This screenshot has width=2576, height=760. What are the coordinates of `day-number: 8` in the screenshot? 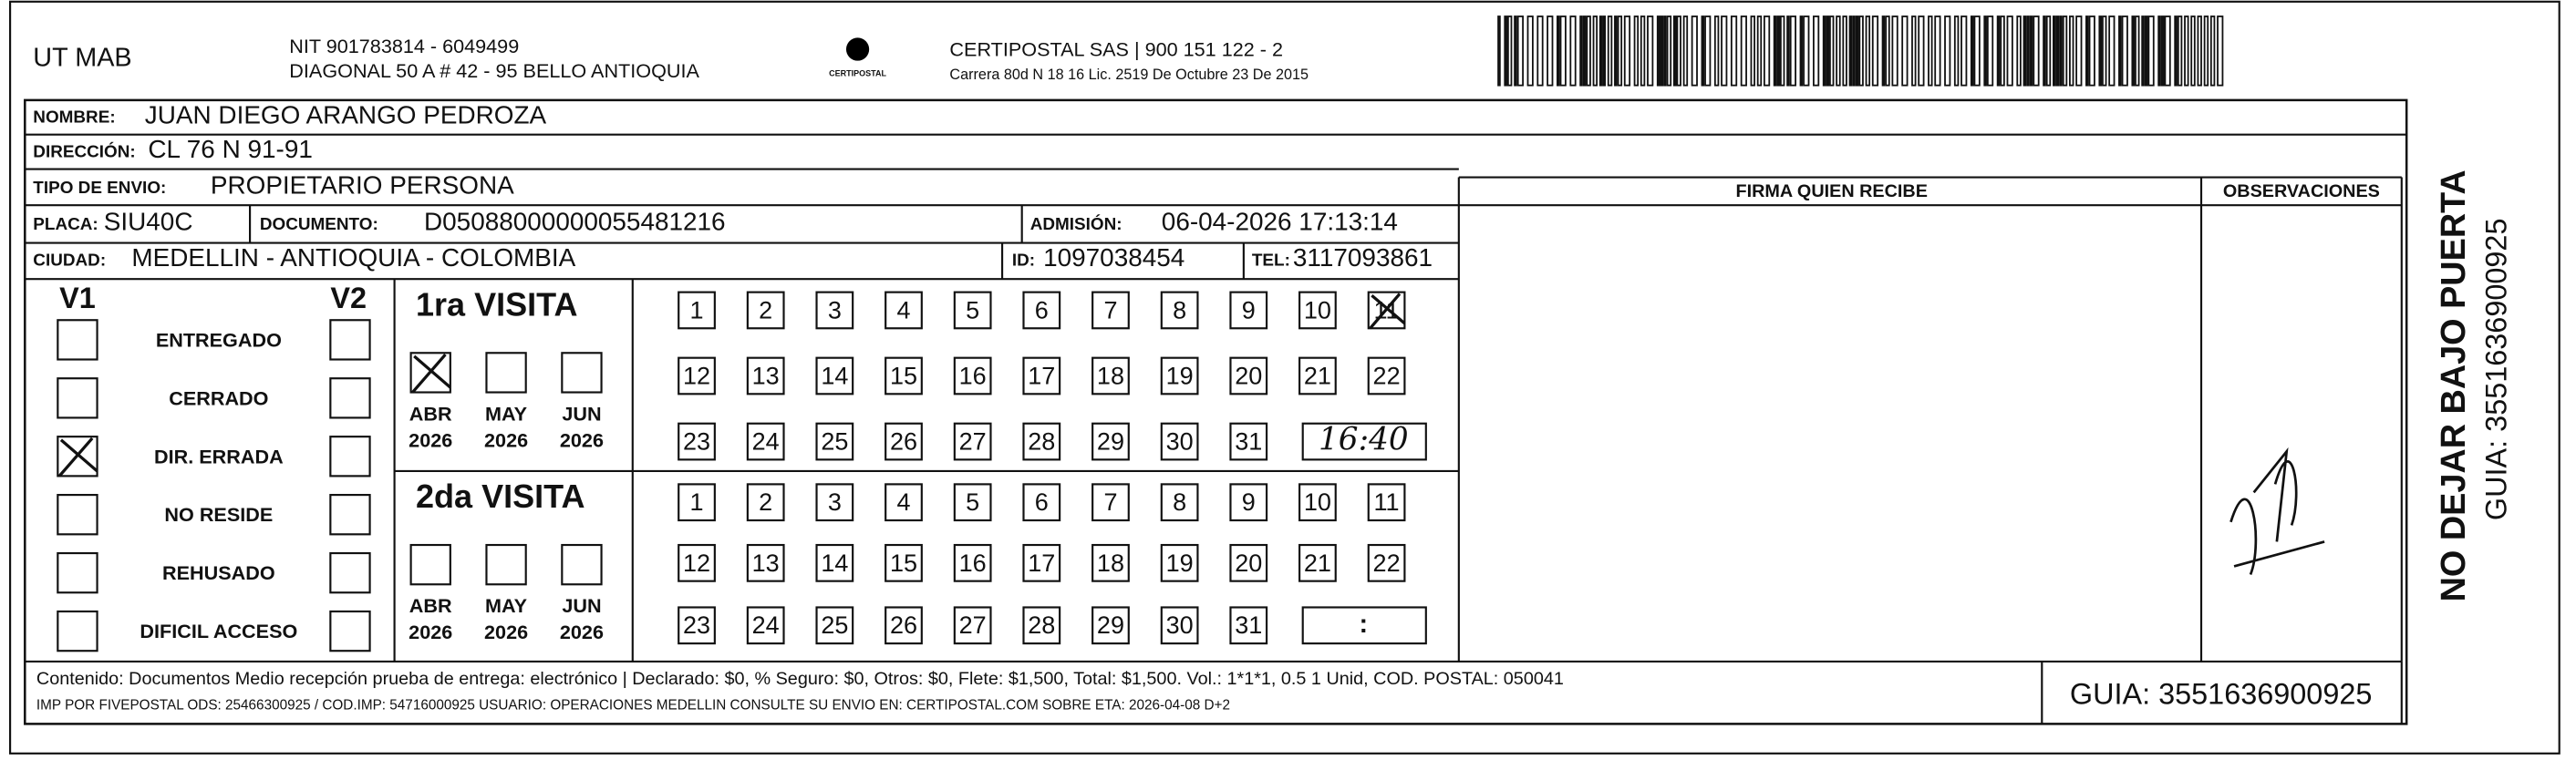 It's located at (1179, 502).